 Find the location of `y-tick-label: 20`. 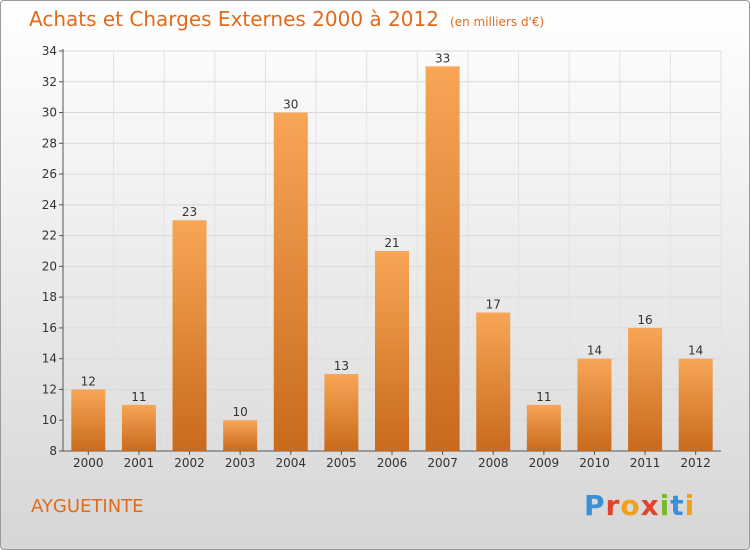

y-tick-label: 20 is located at coordinates (49, 266).